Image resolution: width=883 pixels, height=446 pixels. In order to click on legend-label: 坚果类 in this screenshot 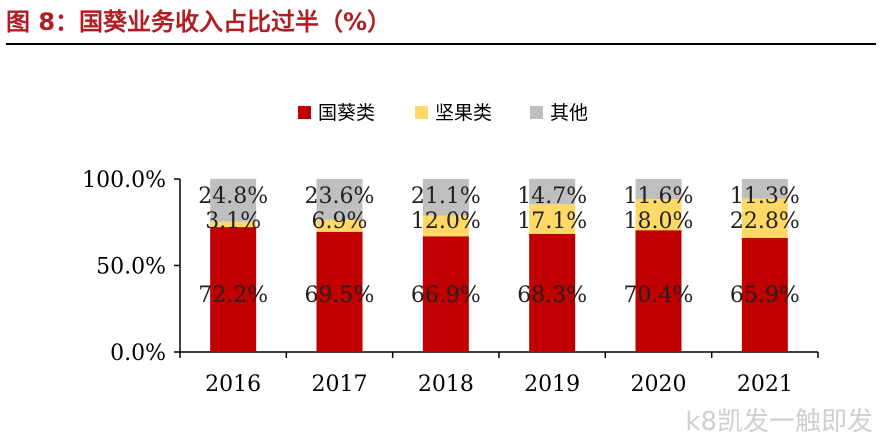, I will do `click(463, 113)`.